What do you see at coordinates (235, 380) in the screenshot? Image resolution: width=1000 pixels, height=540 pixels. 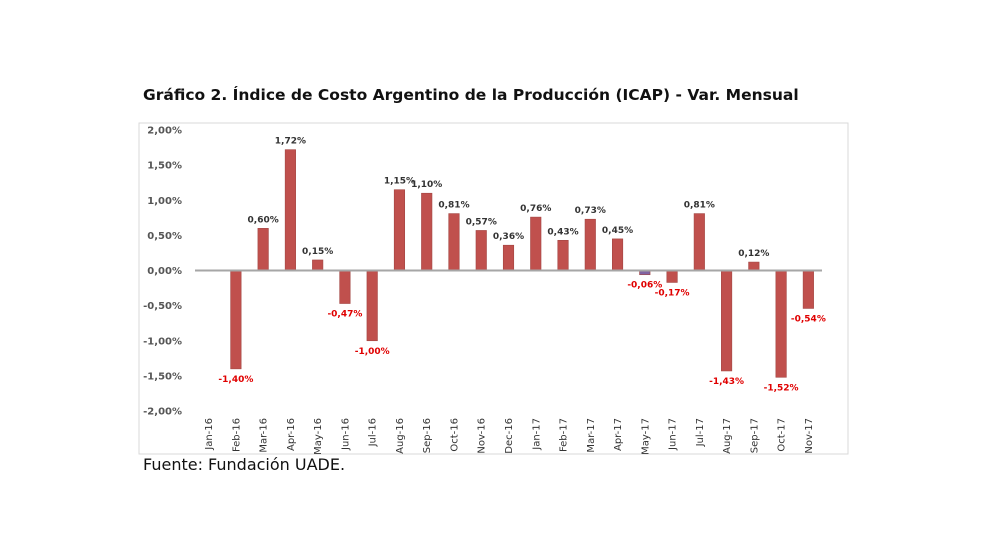 I see `data-label: -1,40%` at bounding box center [235, 380].